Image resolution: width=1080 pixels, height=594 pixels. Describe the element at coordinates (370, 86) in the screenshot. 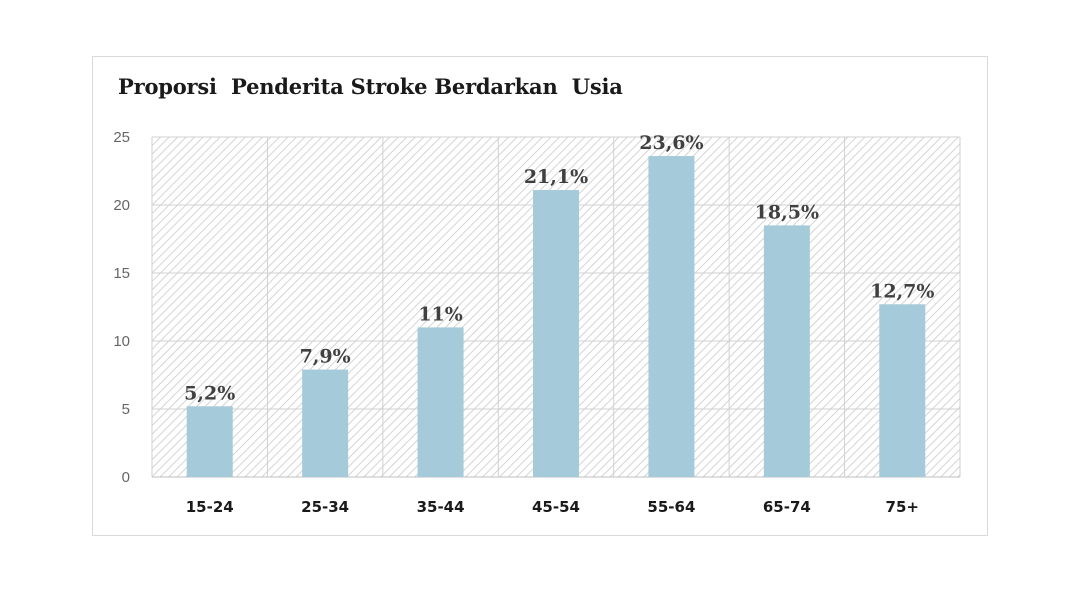

I see `chart-title: Proporsi Penderita Stroke Berdarkan Usia` at that location.